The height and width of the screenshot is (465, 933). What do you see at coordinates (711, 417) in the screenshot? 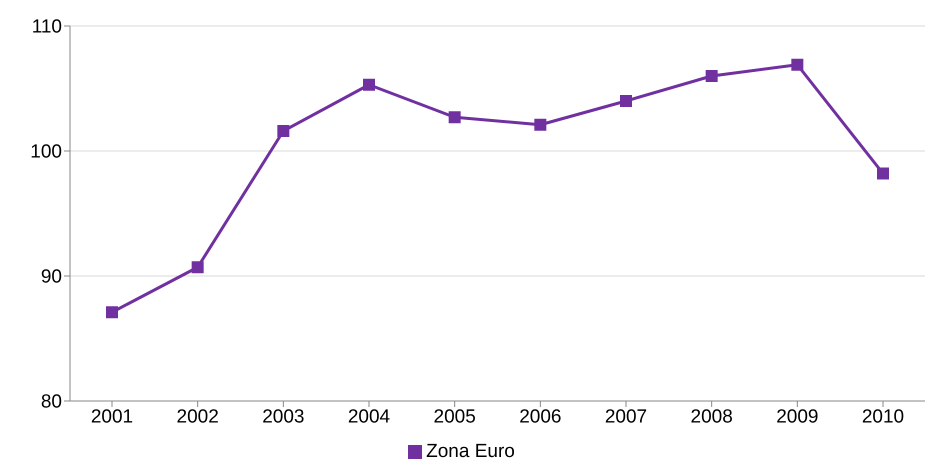
I see `x-tick-label: 2008` at bounding box center [711, 417].